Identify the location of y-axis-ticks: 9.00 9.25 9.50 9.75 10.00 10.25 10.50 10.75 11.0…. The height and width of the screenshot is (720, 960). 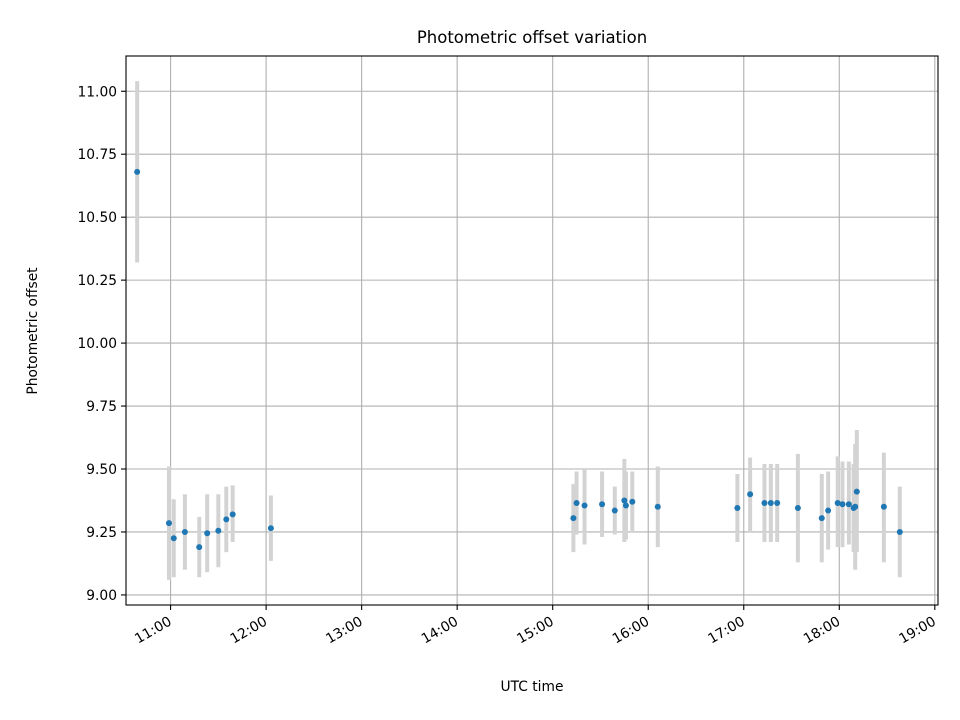
(102, 344).